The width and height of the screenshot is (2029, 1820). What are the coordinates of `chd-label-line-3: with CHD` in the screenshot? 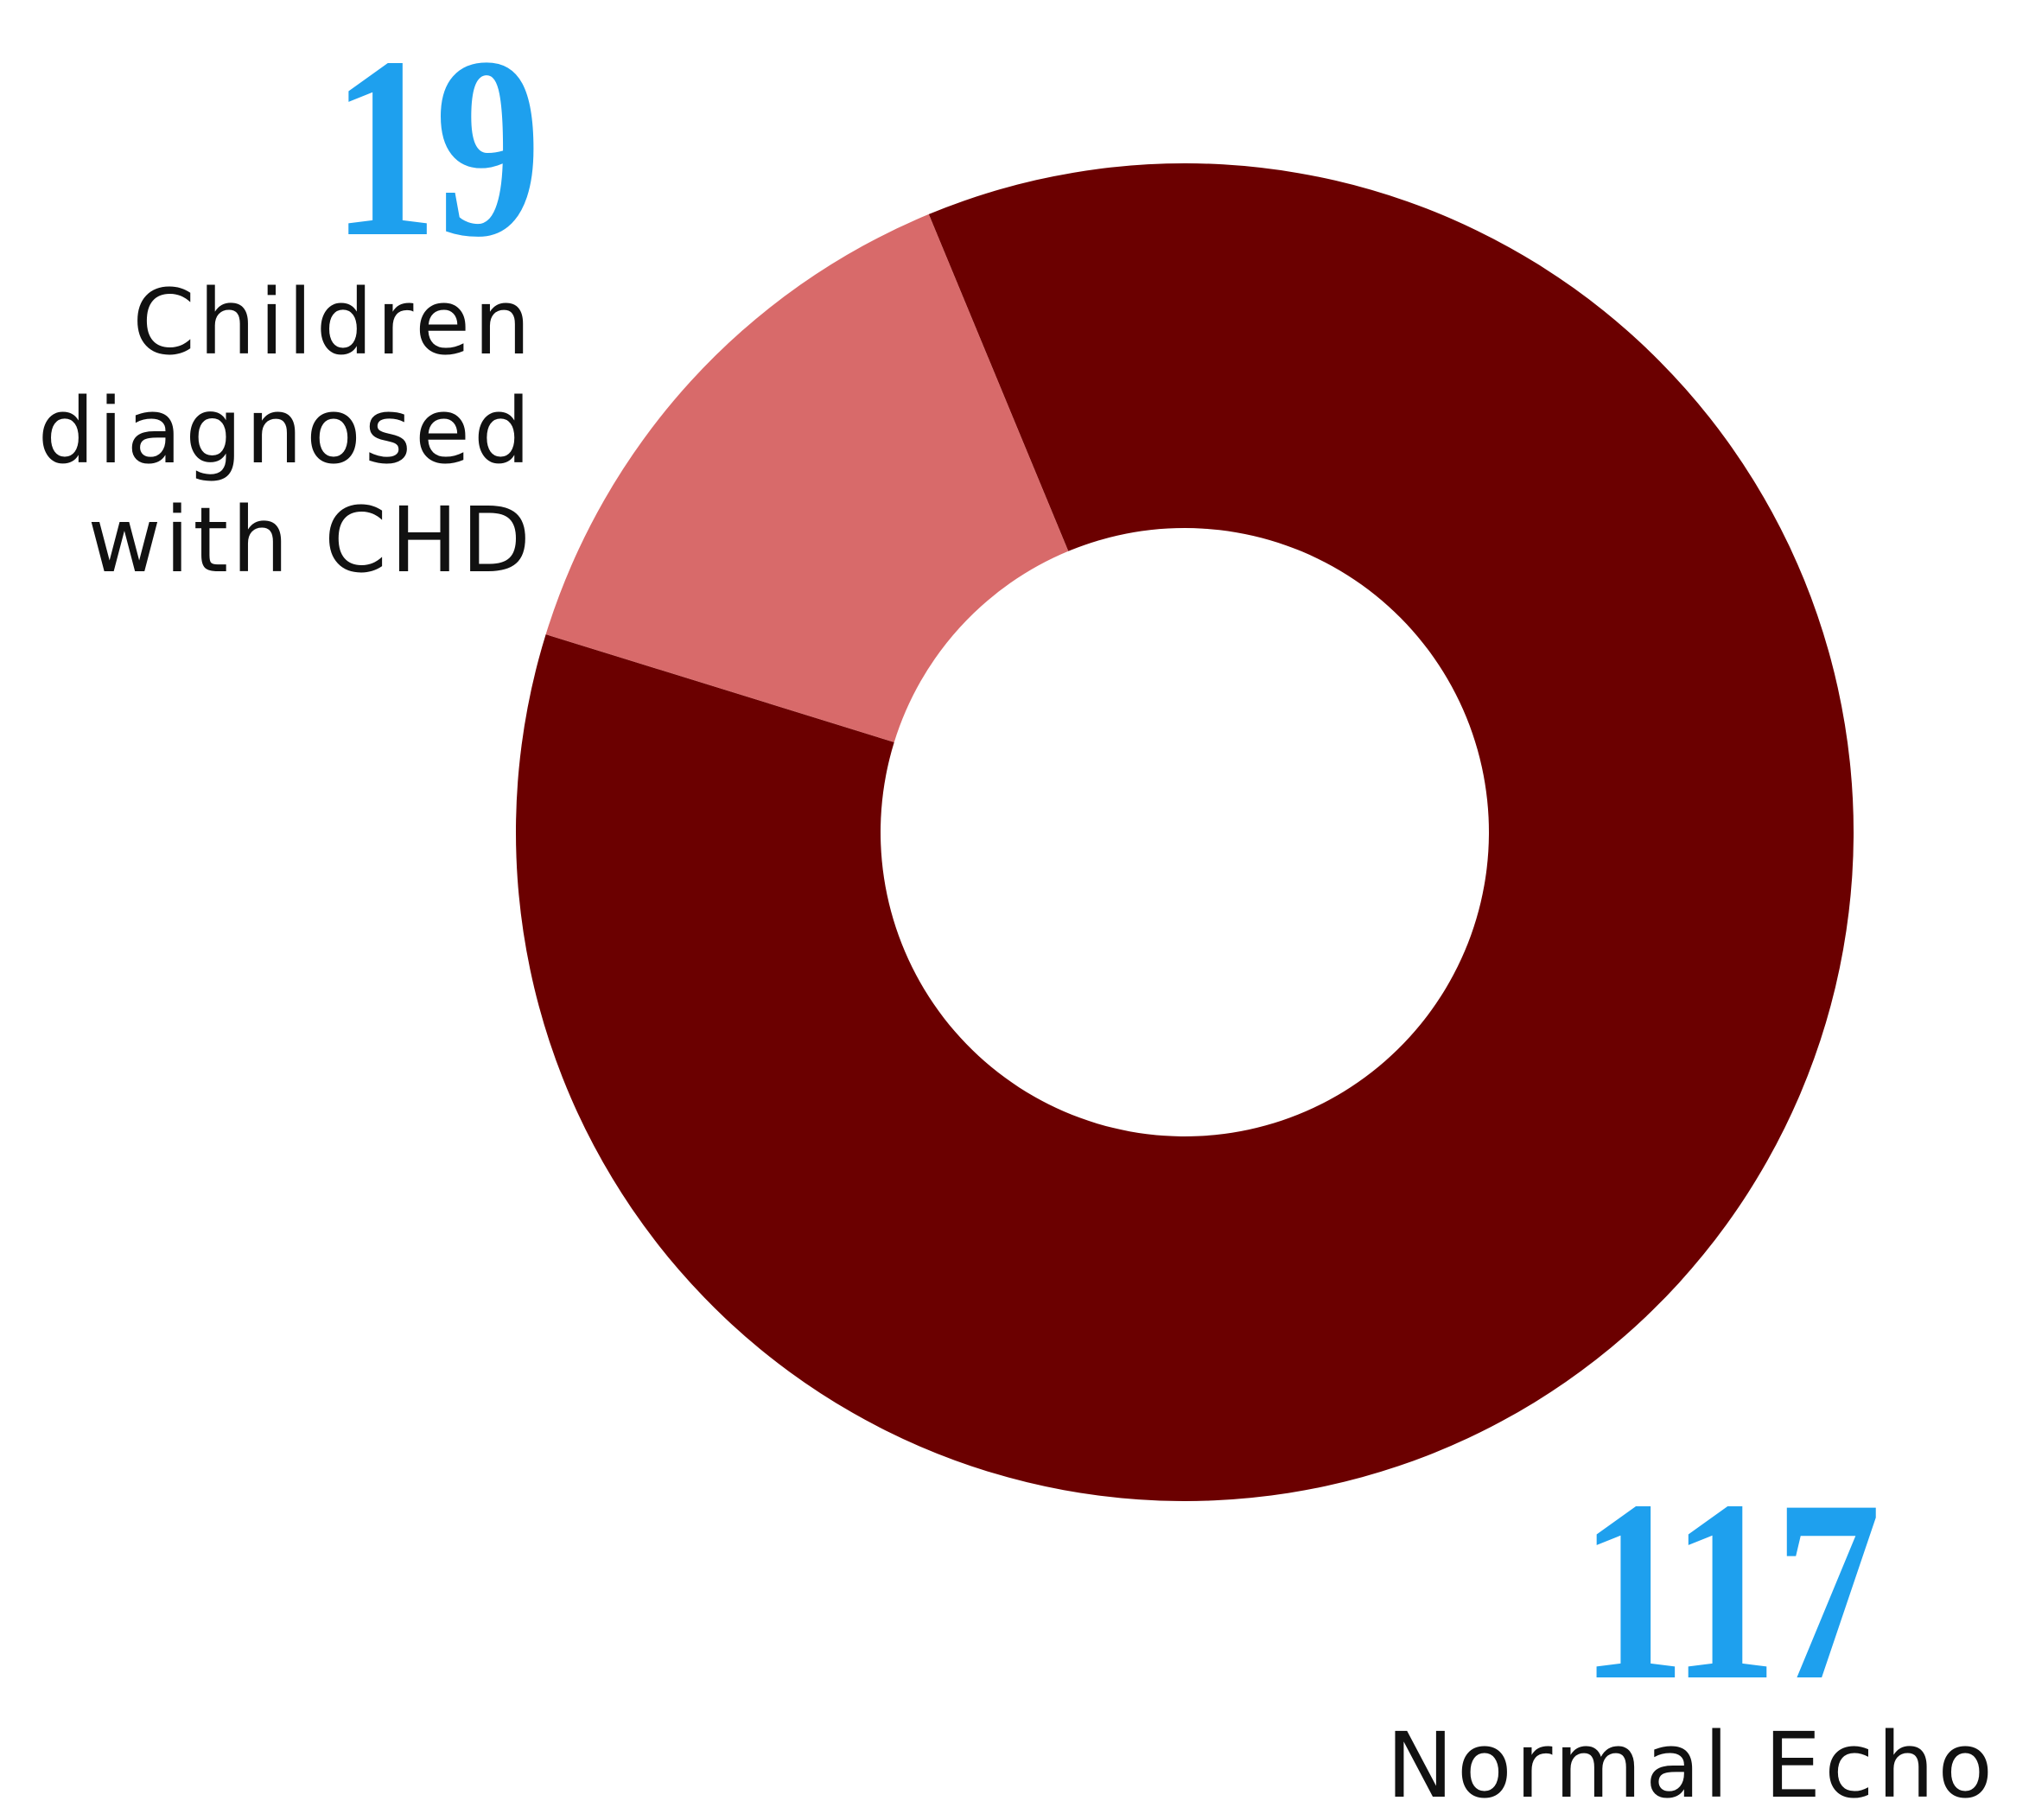 It's located at (310, 540).